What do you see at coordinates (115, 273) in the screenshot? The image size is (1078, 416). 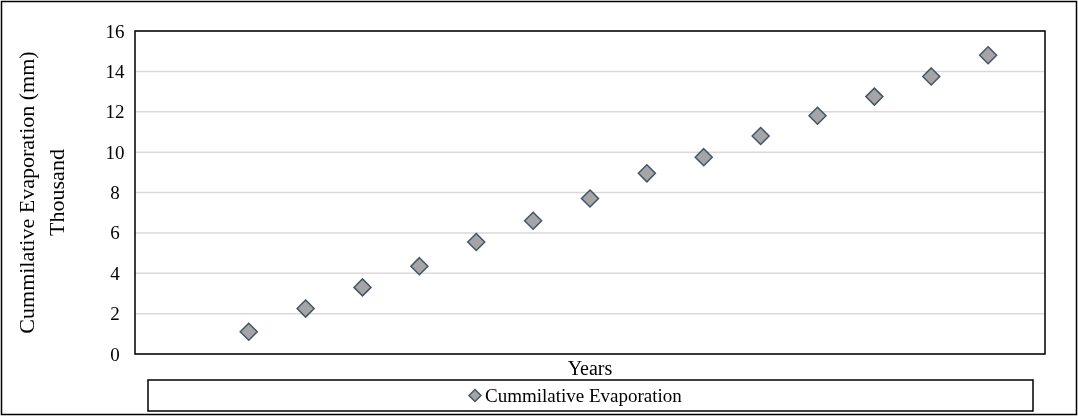 I see `y-tick-label: 4` at bounding box center [115, 273].